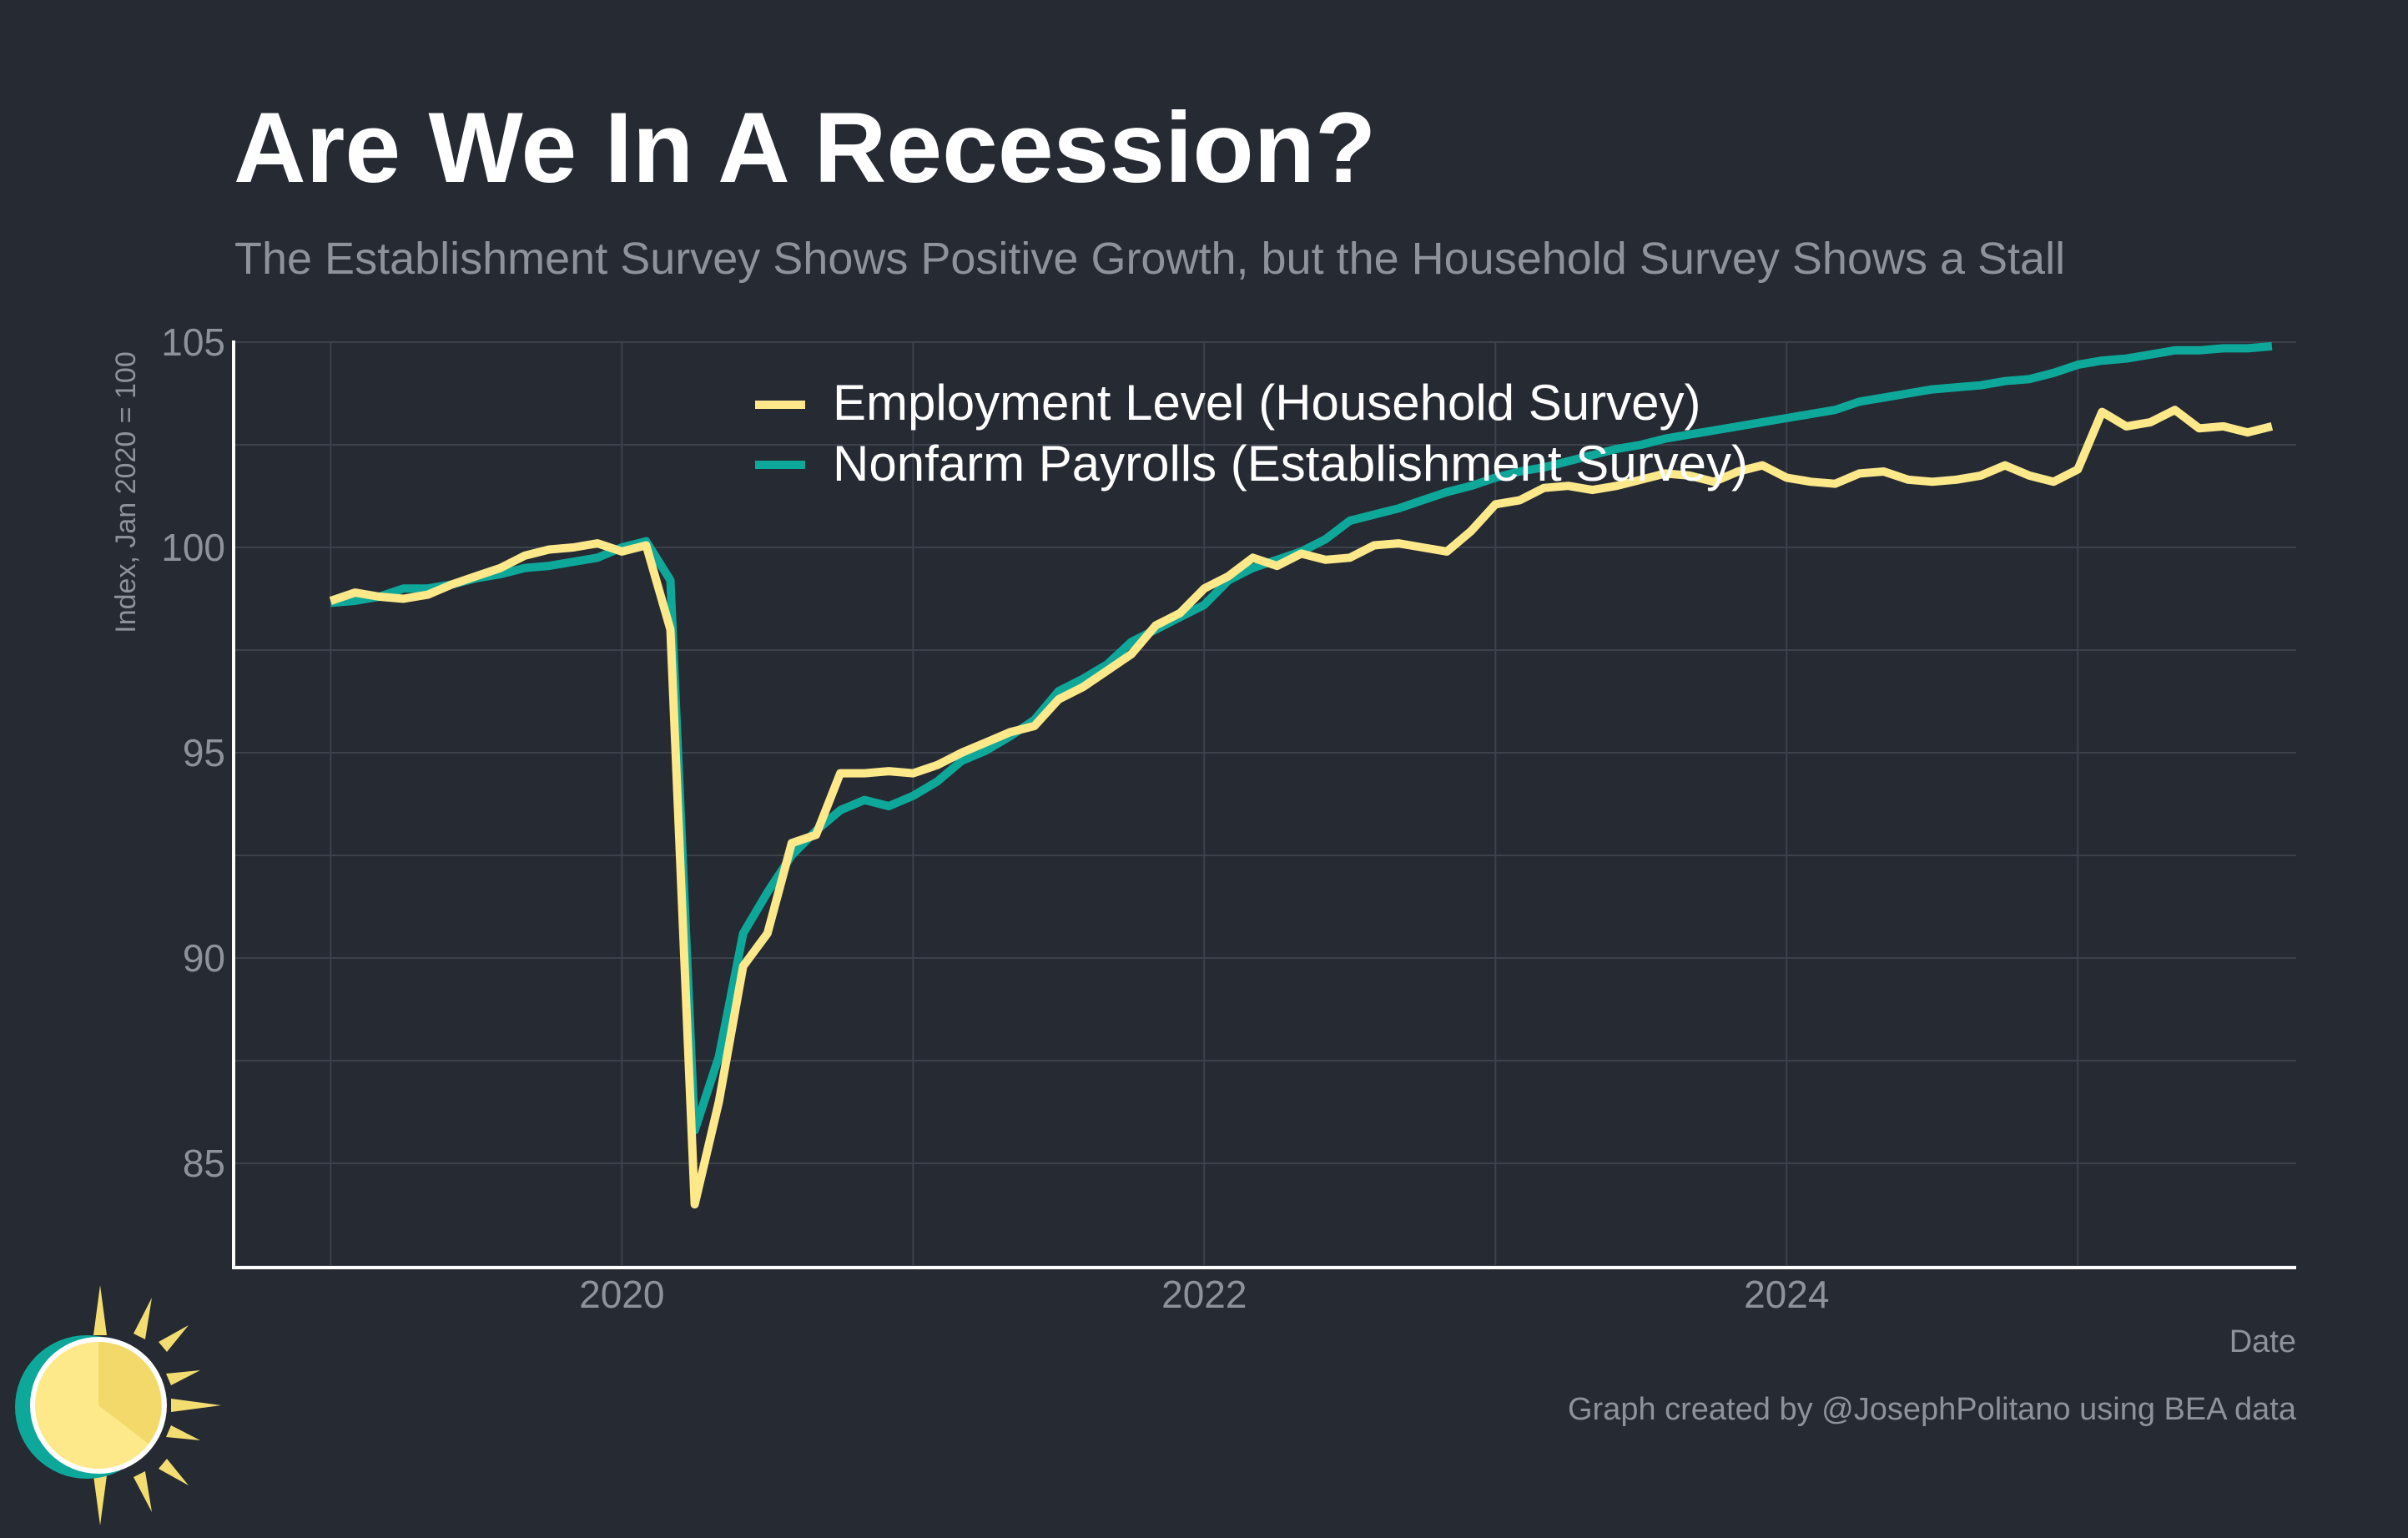  I want to click on y-tick-label: 95, so click(204, 752).